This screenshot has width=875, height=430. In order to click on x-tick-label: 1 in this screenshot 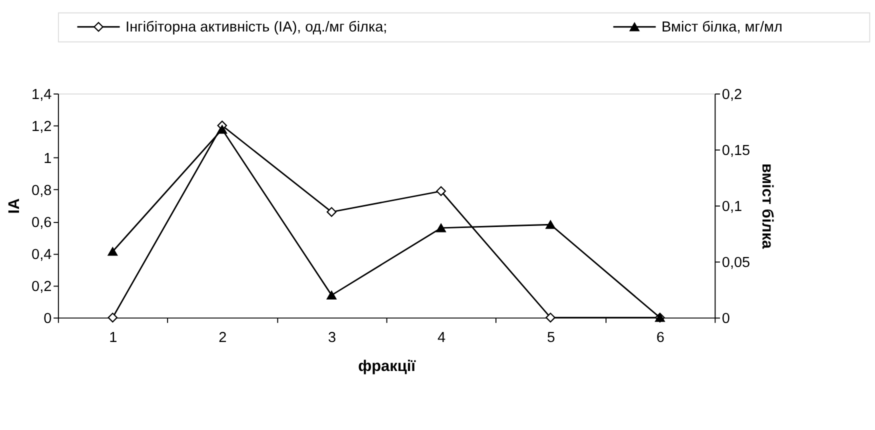, I will do `click(113, 338)`.